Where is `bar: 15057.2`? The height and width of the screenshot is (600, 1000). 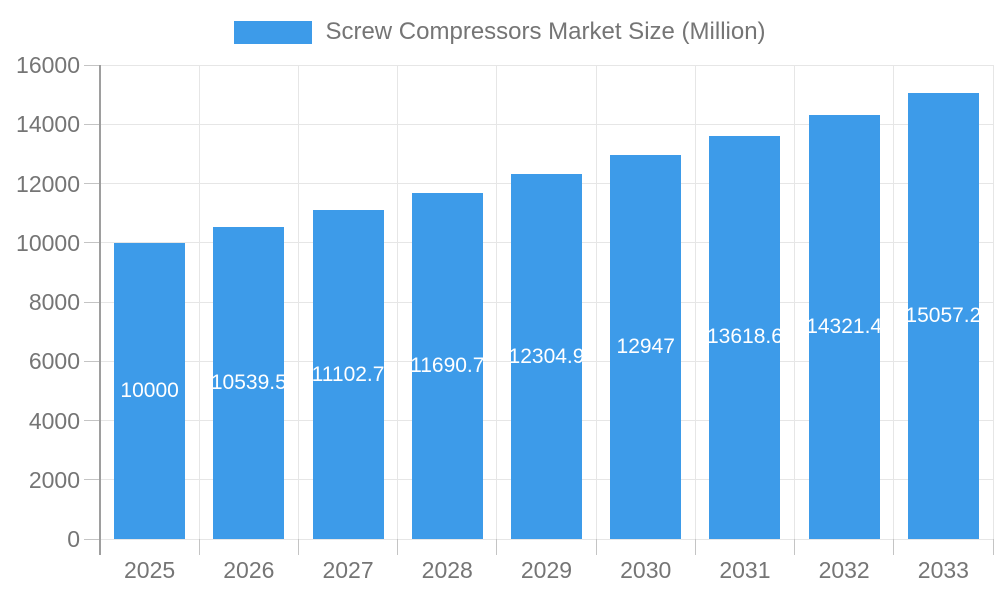
bar: 15057.2 is located at coordinates (943, 315).